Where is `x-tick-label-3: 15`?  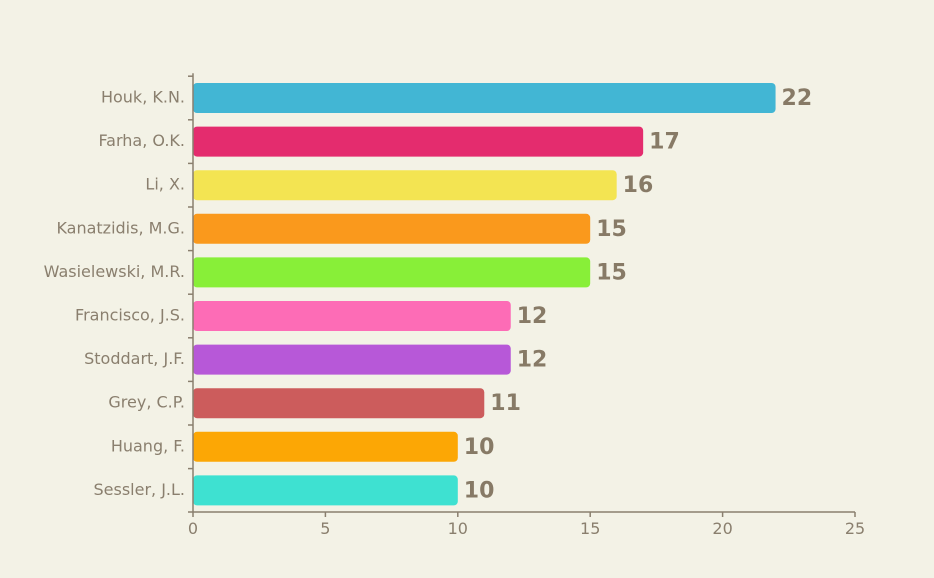
x-tick-label-3: 15 is located at coordinates (590, 528).